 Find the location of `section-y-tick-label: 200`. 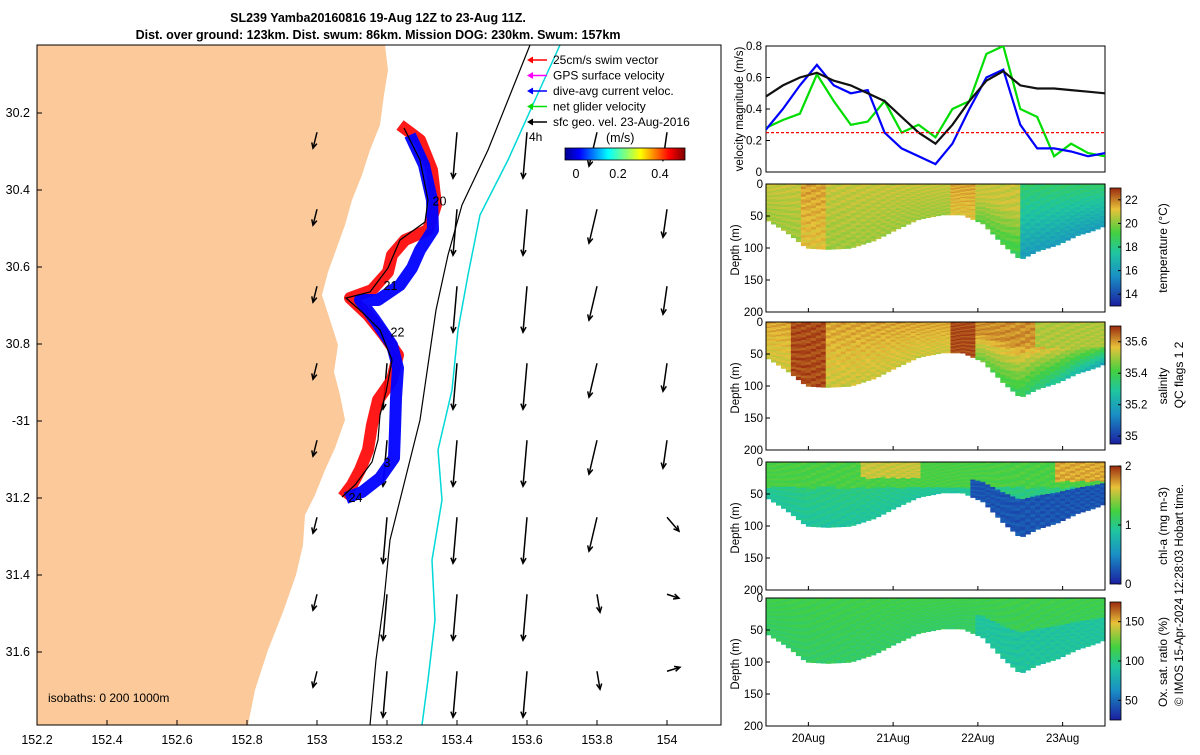

section-y-tick-label: 200 is located at coordinates (753, 451).